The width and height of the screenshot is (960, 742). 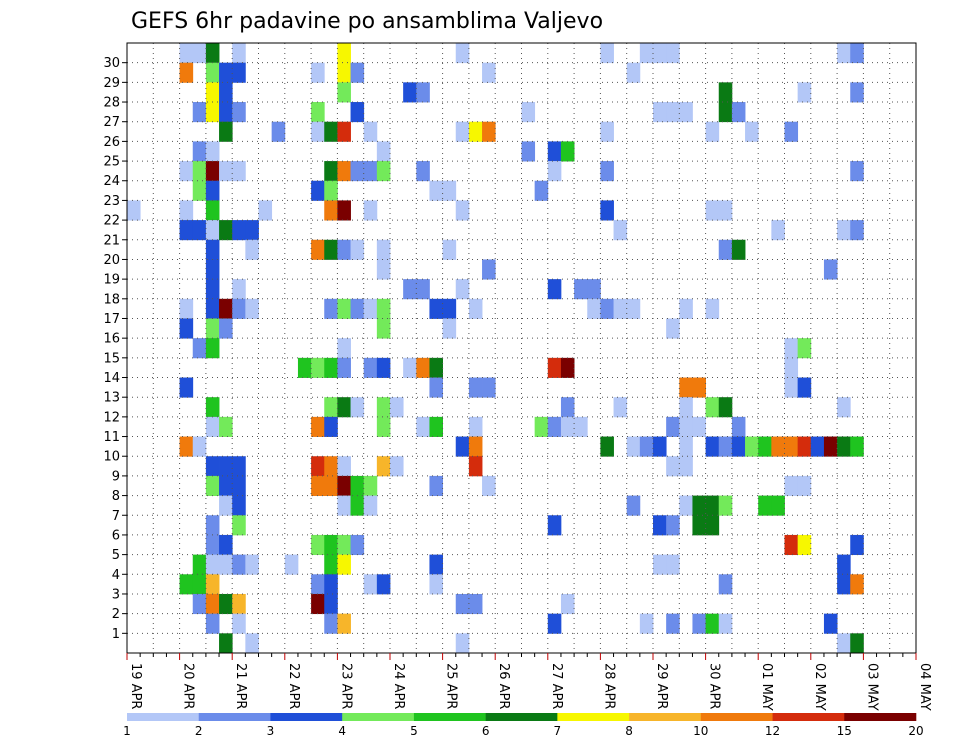 What do you see at coordinates (111, 358) in the screenshot?
I see `y-tick-label: 15` at bounding box center [111, 358].